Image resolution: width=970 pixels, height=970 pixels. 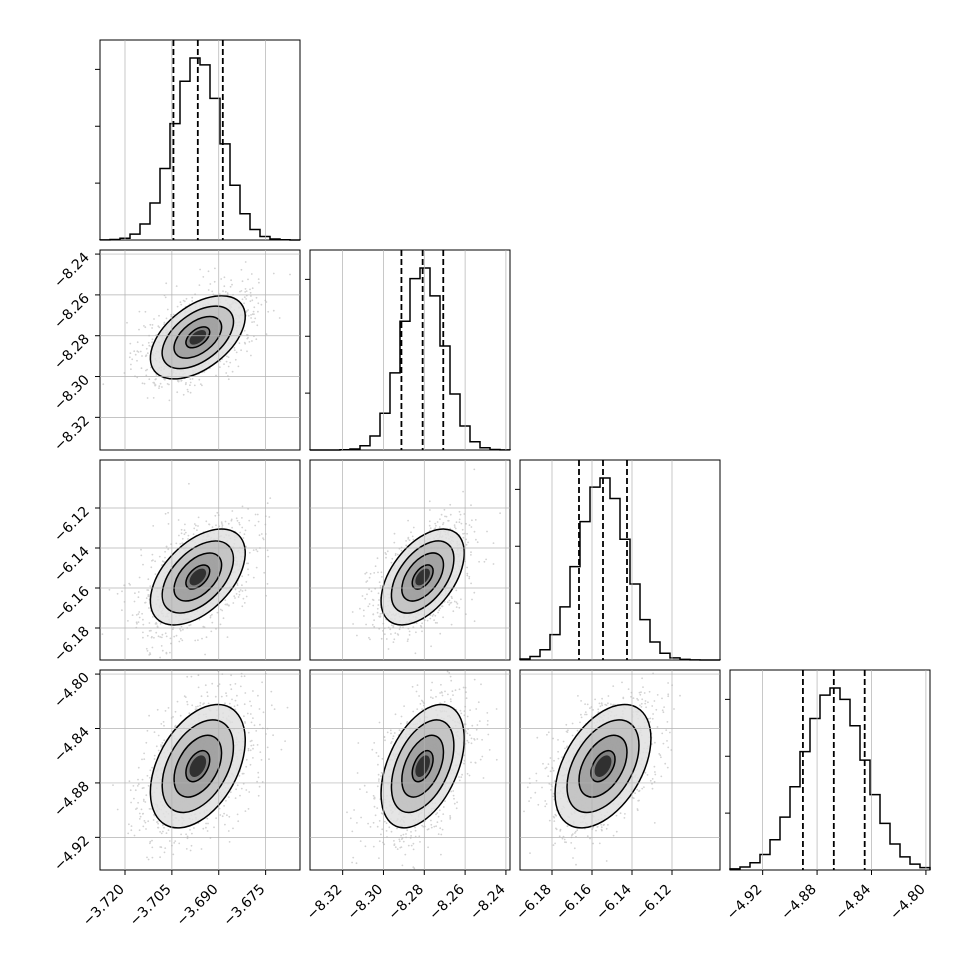 I want to click on density-peak, so click(x=198, y=766).